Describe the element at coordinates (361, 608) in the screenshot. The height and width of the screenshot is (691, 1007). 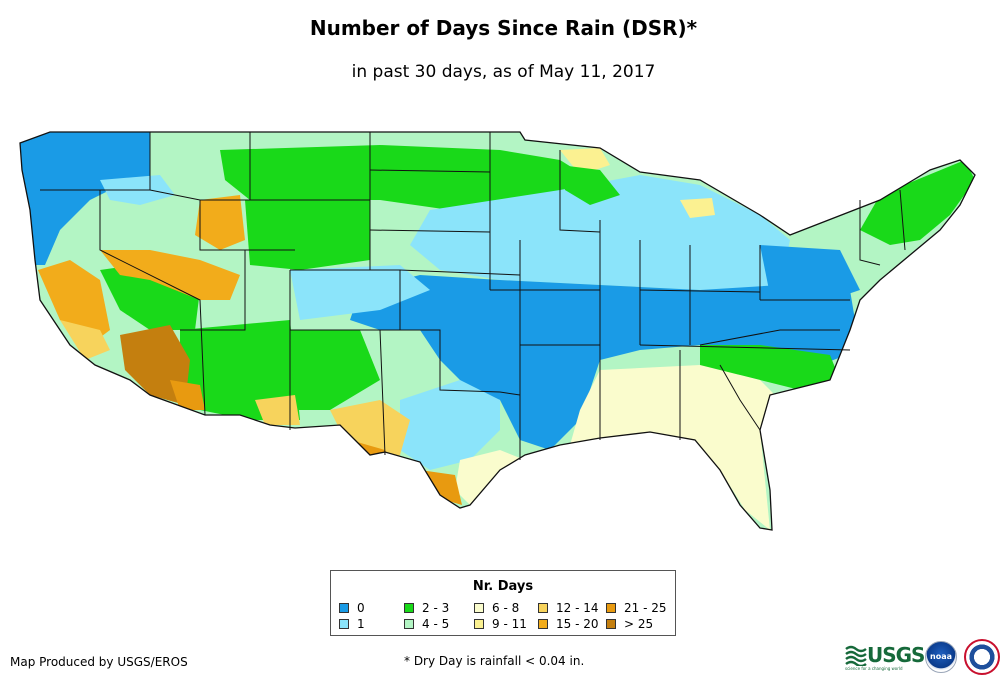
I see `legend-label: 0` at that location.